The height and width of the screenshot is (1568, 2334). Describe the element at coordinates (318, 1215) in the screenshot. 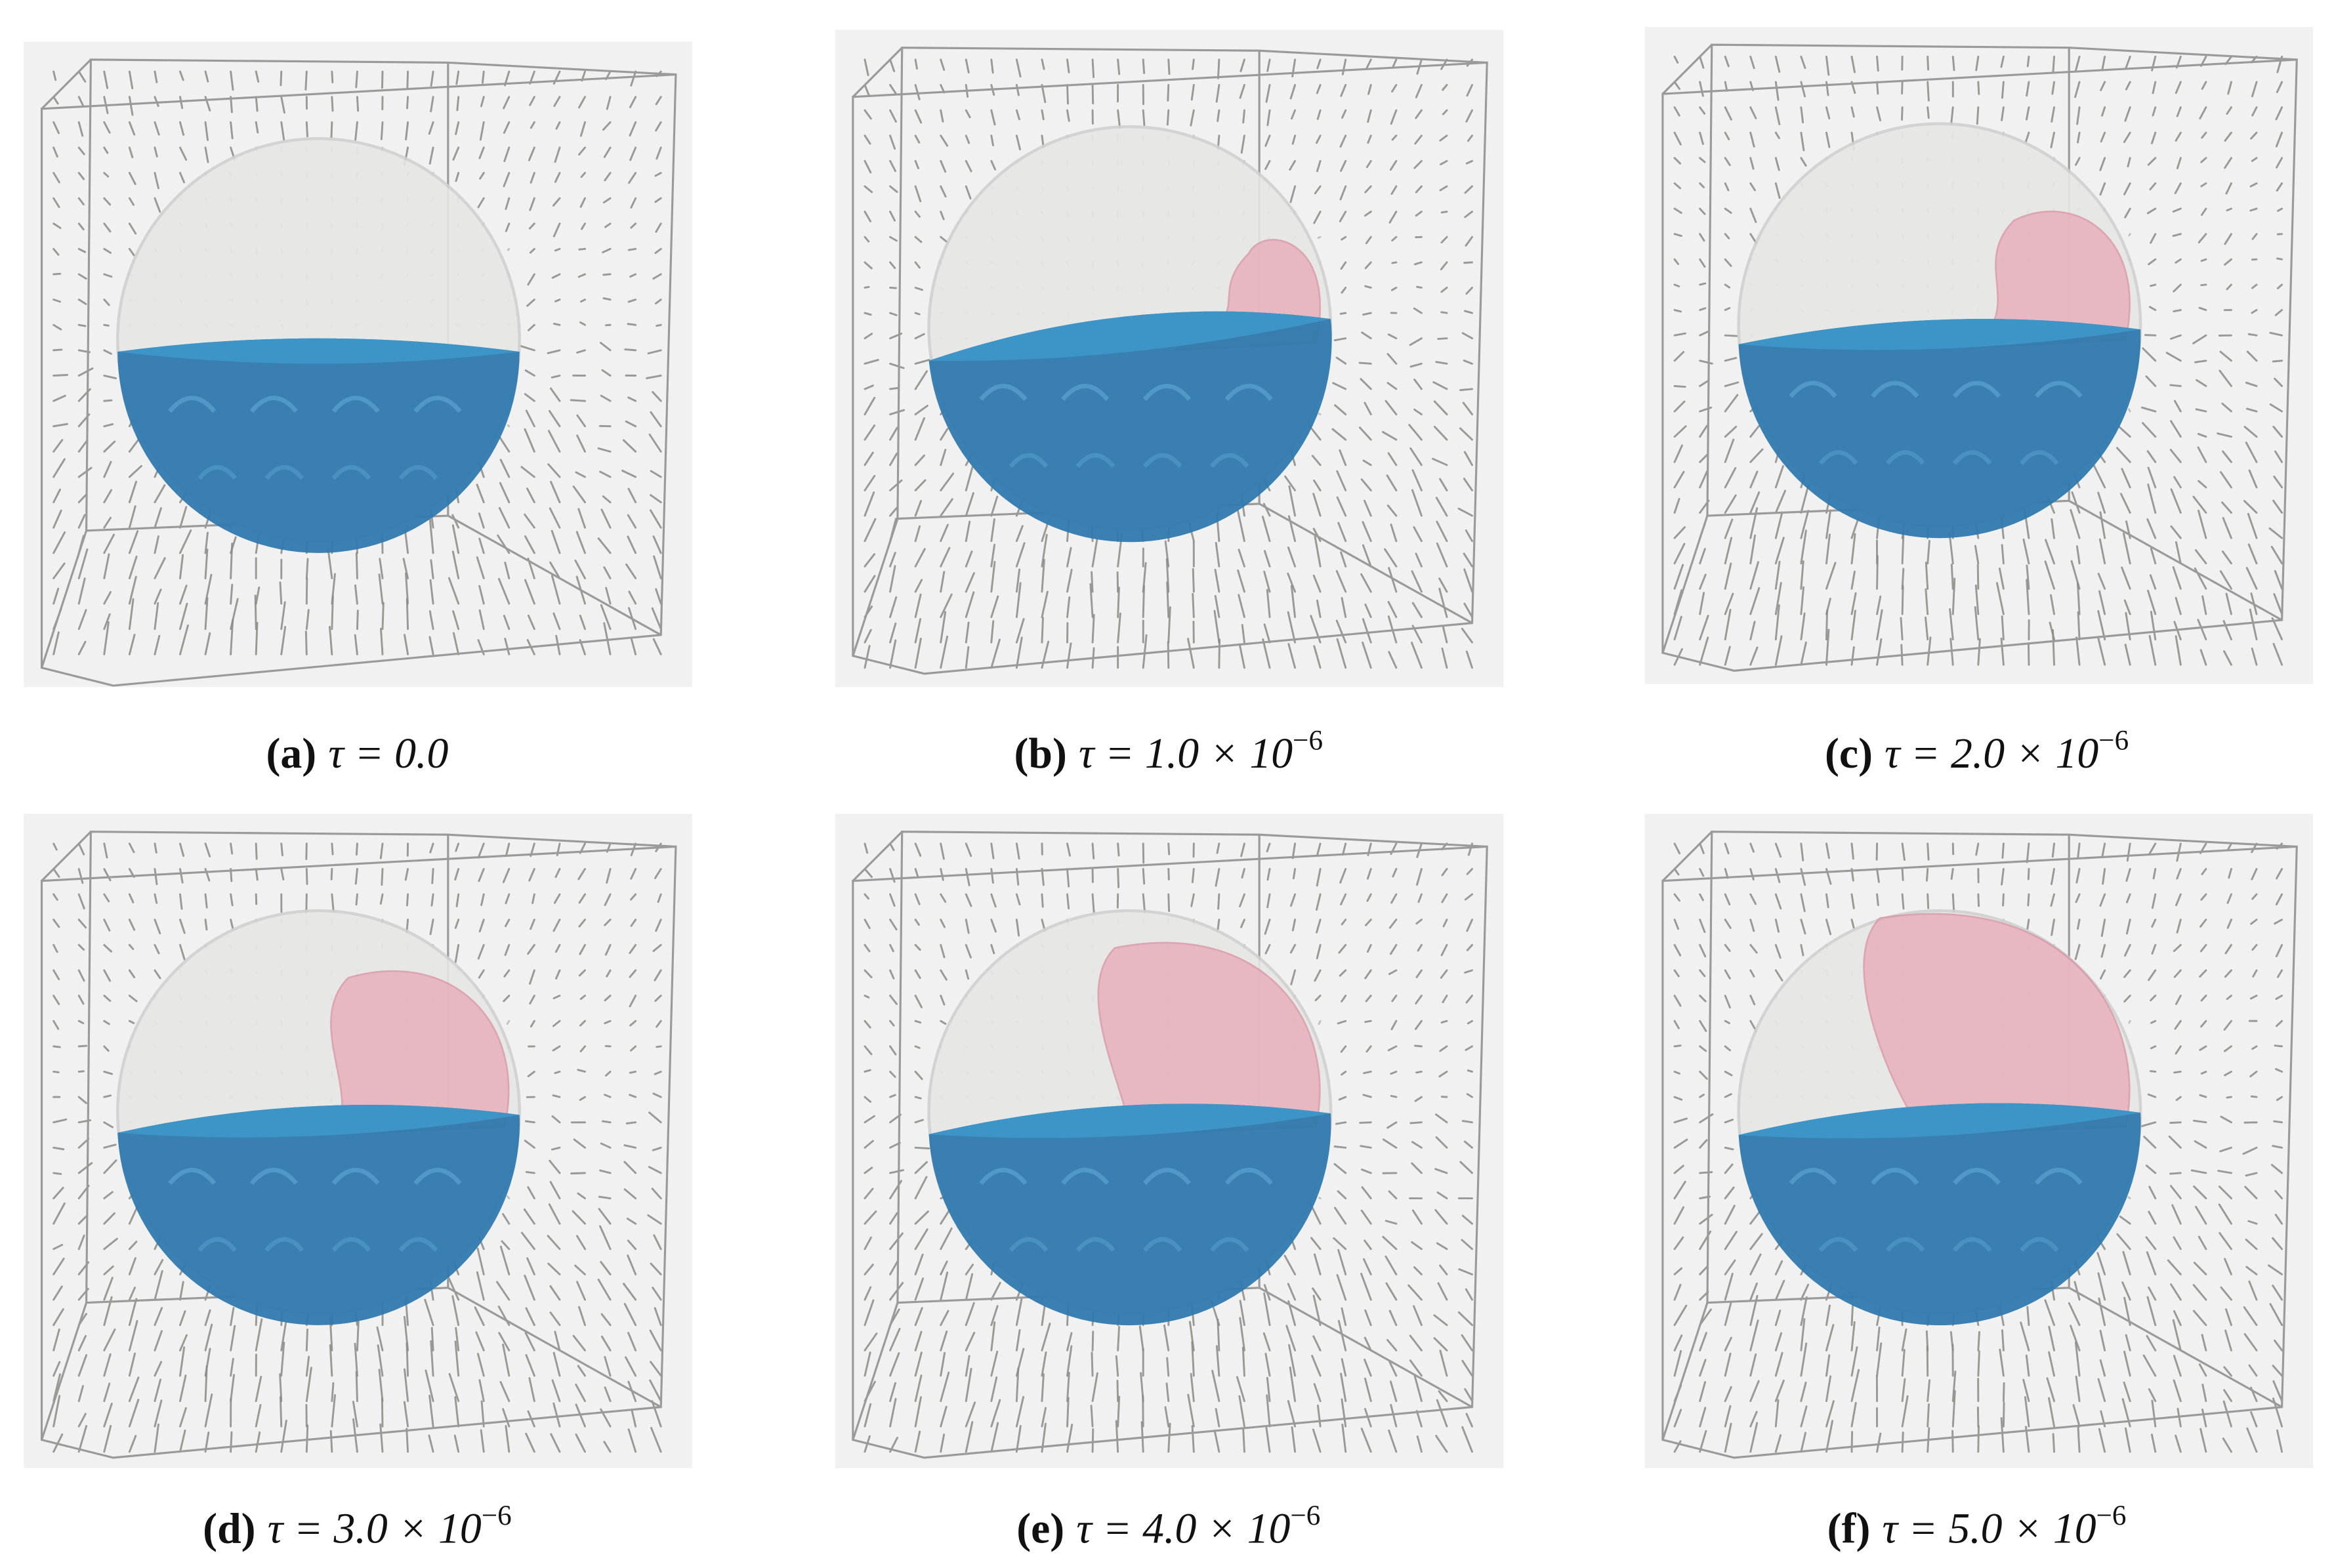

I see `liquid` at that location.